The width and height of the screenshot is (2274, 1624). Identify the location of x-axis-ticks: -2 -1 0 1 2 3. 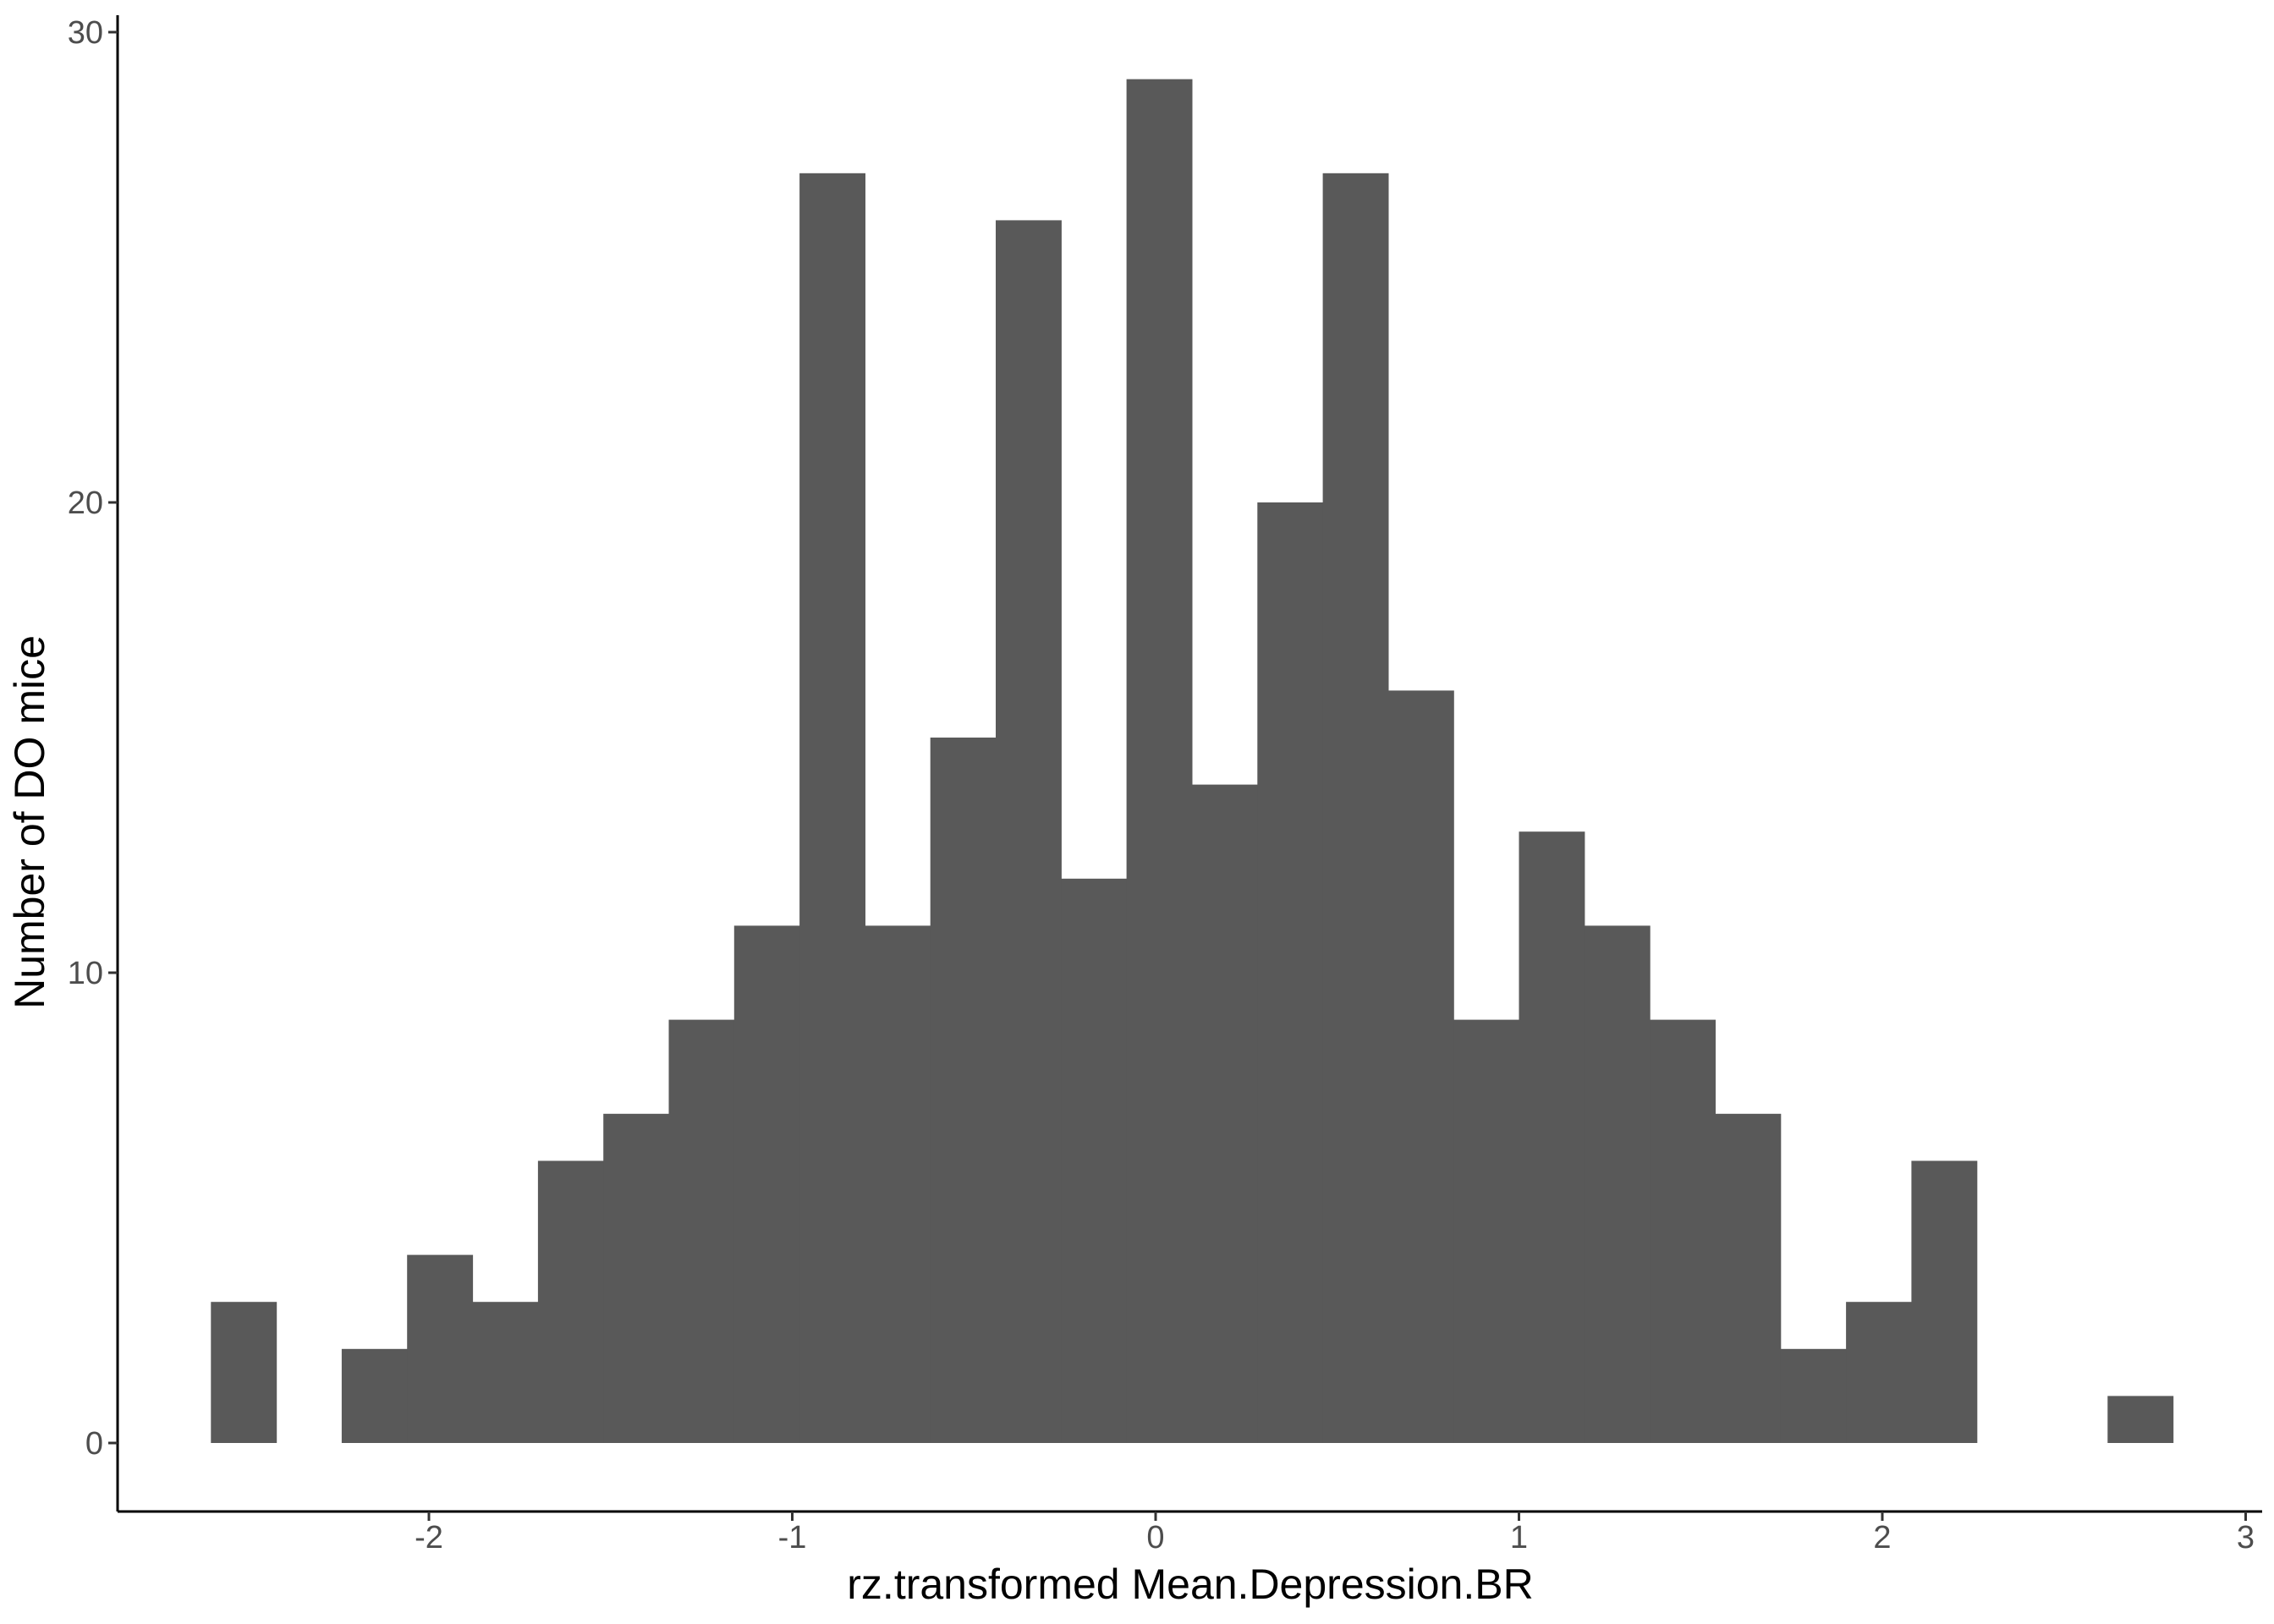
(1335, 1534).